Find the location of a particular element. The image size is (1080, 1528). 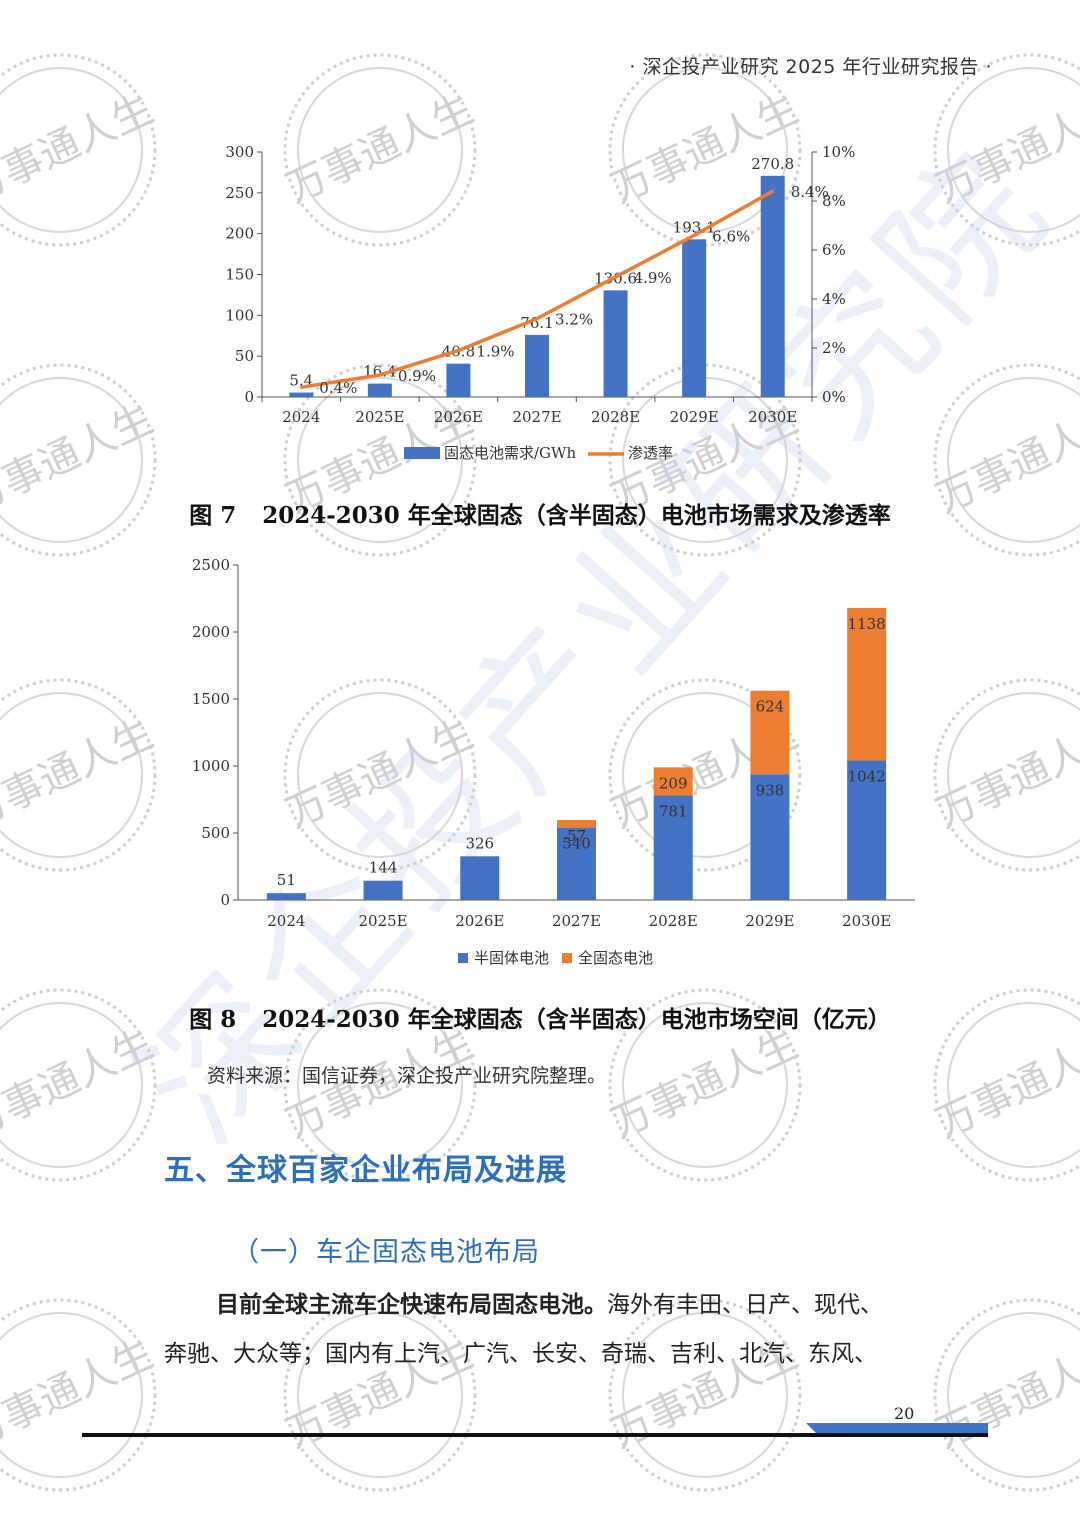

bar-data-label: 624 is located at coordinates (770, 707).